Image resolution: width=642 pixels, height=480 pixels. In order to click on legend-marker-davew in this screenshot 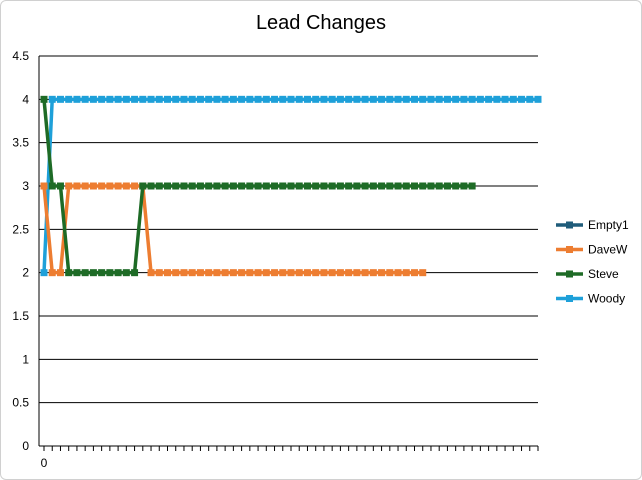, I will do `click(569, 249)`.